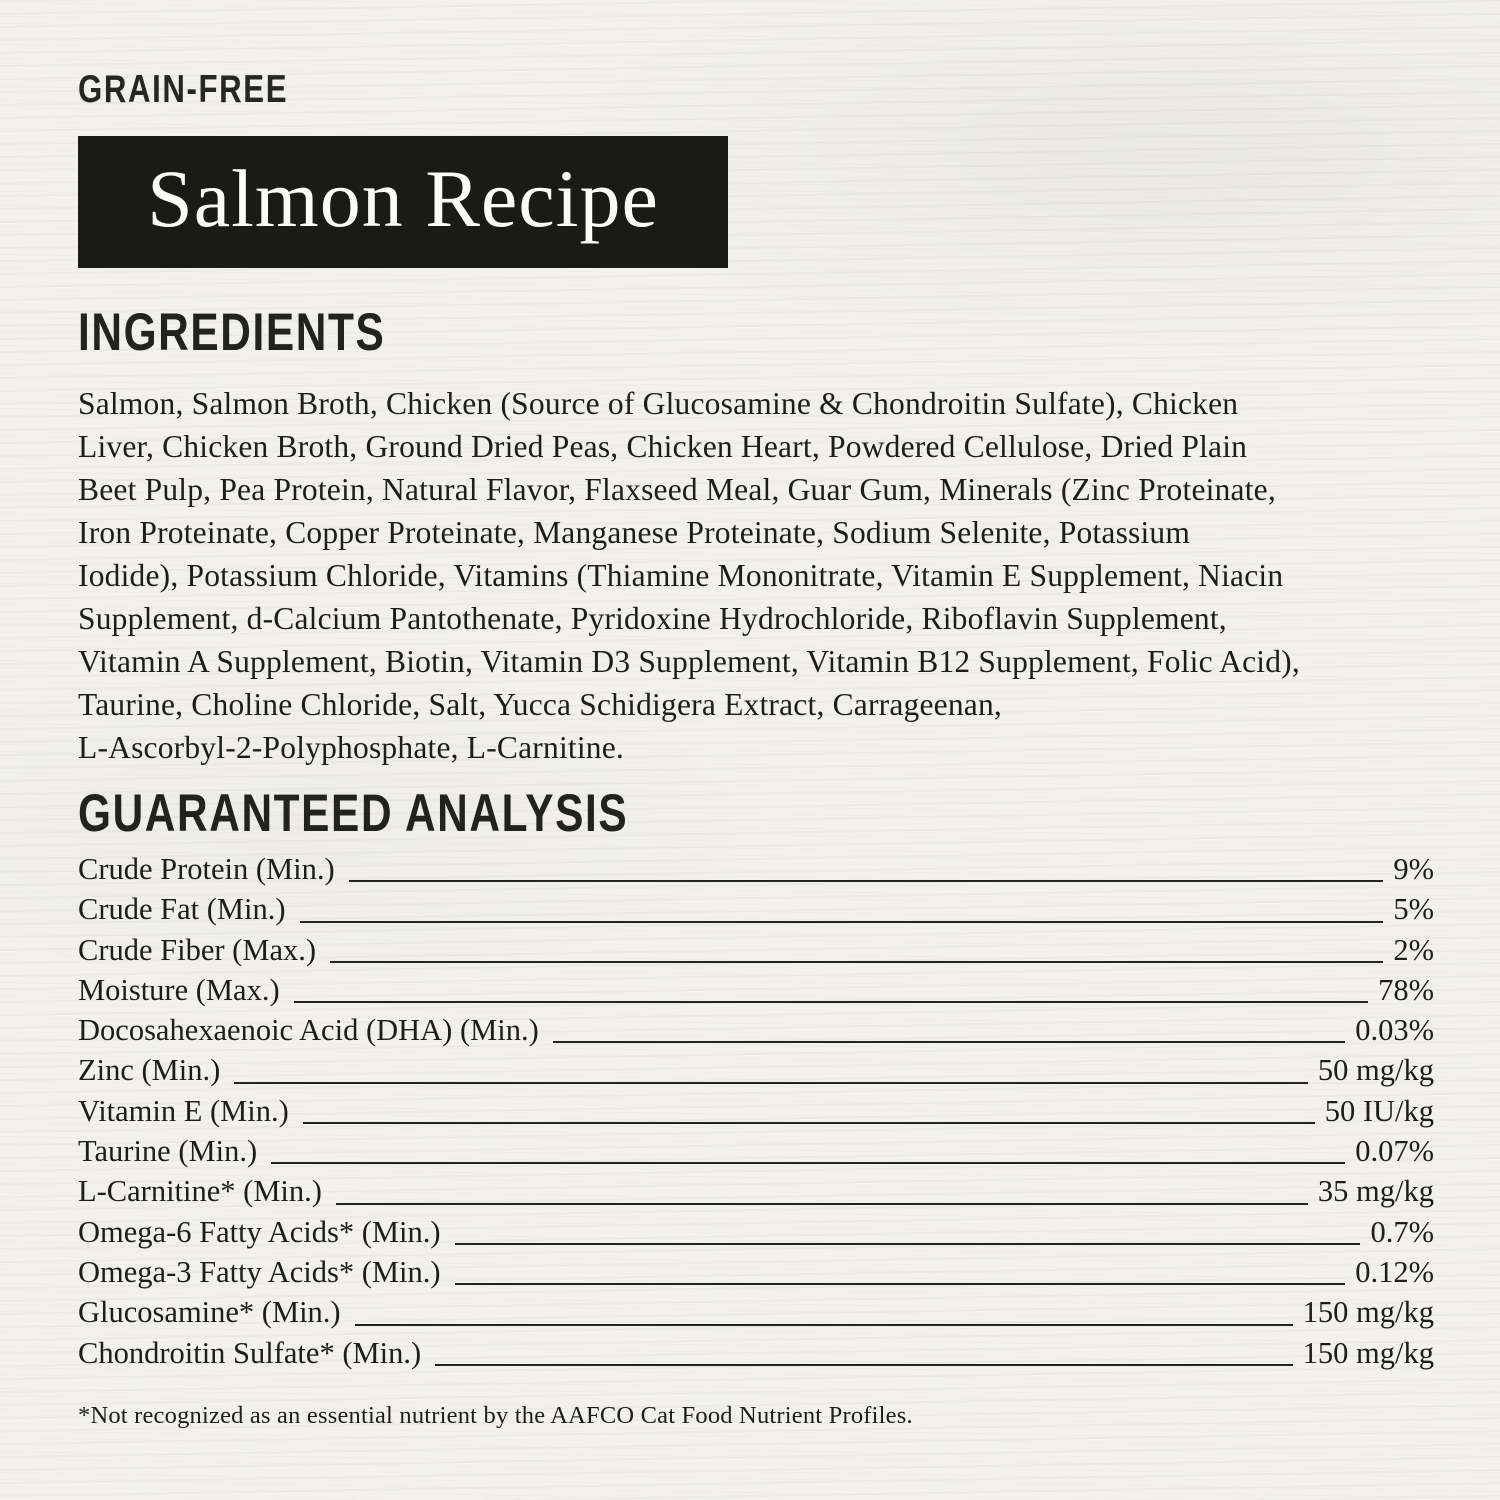  Describe the element at coordinates (250, 1352) in the screenshot. I see `analysis-row-label: Chondroitin Sulfate* (Min.)` at that location.